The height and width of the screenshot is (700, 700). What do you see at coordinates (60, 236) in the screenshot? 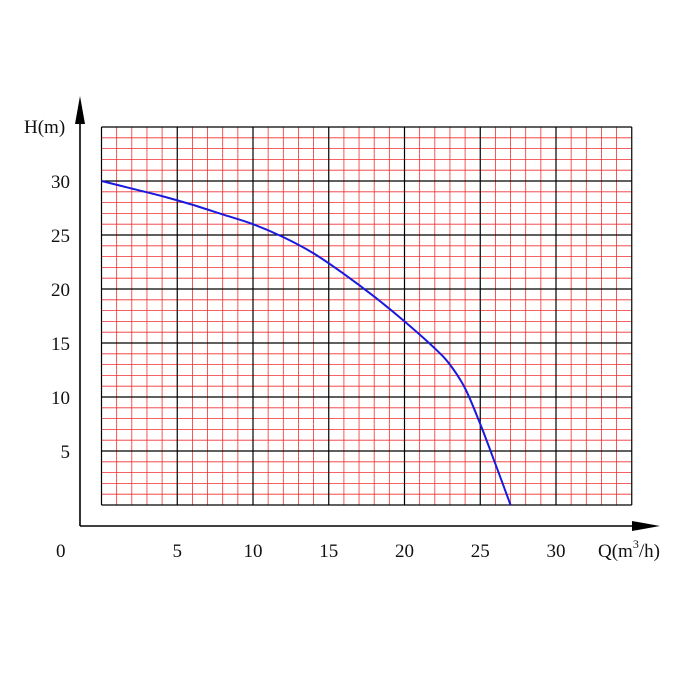
I see `y-tick-label: 25` at bounding box center [60, 236].